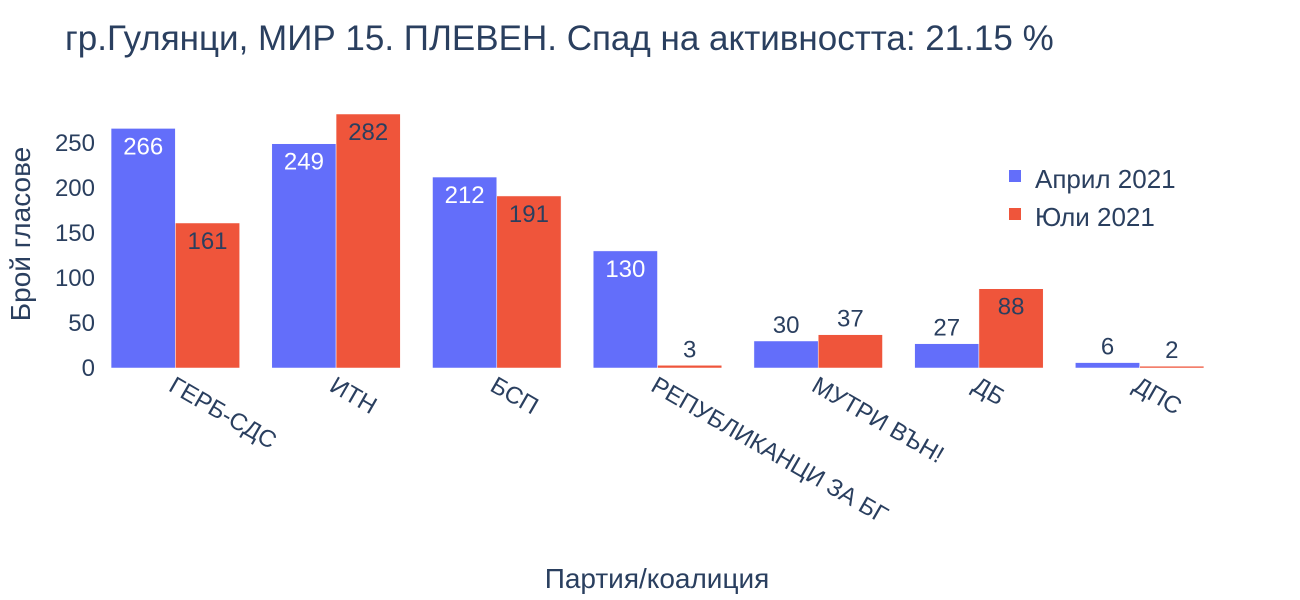 The height and width of the screenshot is (600, 1300). What do you see at coordinates (465, 195) in the screenshot?
I see `data-label: 212` at bounding box center [465, 195].